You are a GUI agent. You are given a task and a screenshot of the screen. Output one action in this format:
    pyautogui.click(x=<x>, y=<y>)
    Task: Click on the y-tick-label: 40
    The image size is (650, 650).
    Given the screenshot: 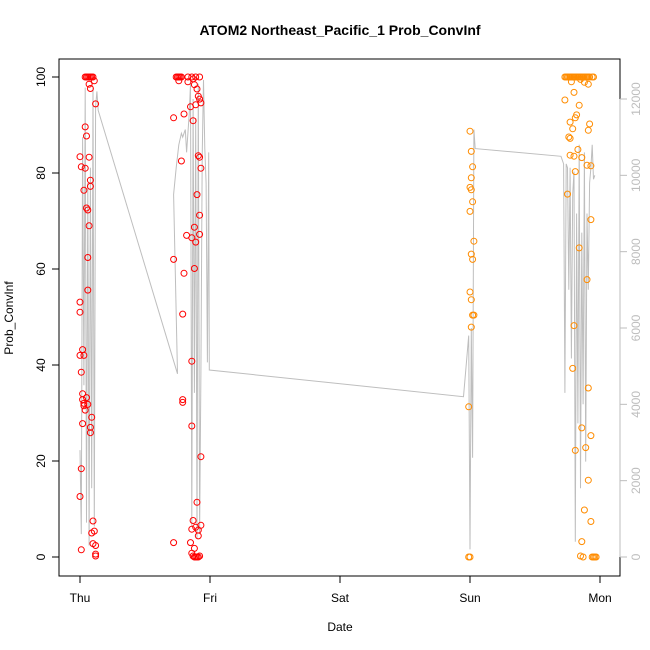 What is the action you would take?
    pyautogui.click(x=41, y=365)
    